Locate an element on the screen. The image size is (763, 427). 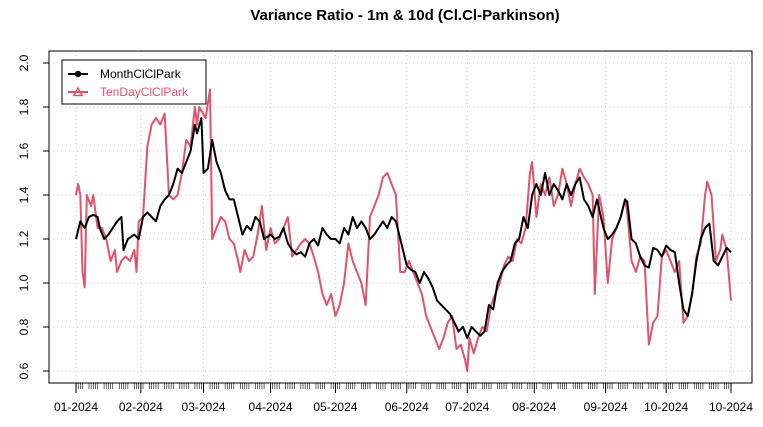
x-tick-label: 02-2024 is located at coordinates (141, 407).